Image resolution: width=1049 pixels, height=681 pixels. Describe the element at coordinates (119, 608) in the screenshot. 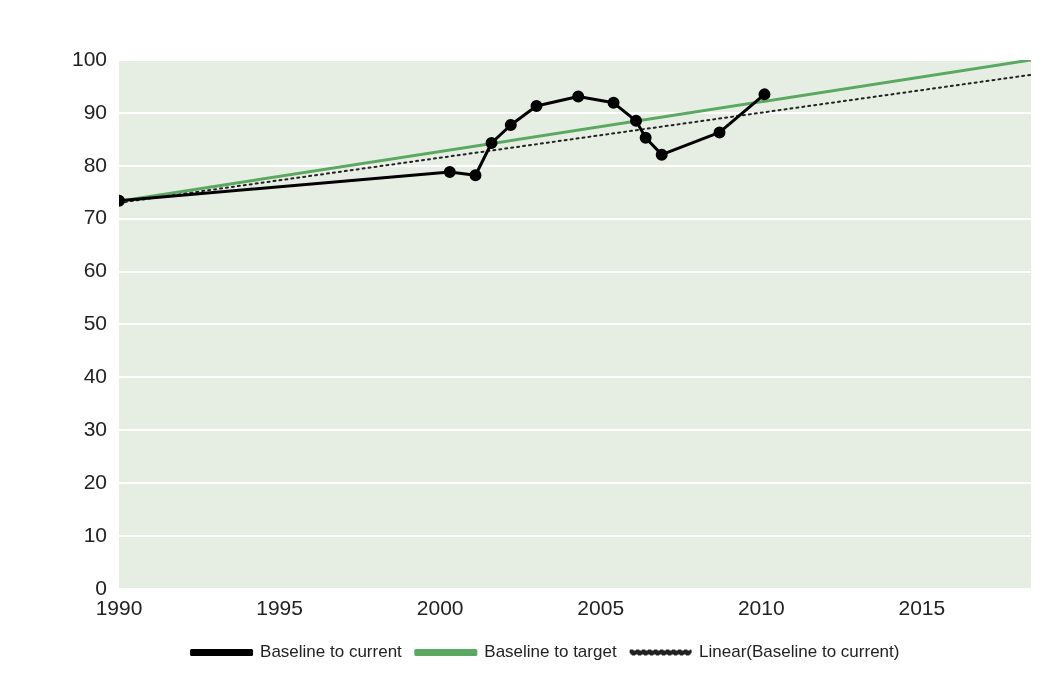

I see `x-tick-label: 1990` at that location.